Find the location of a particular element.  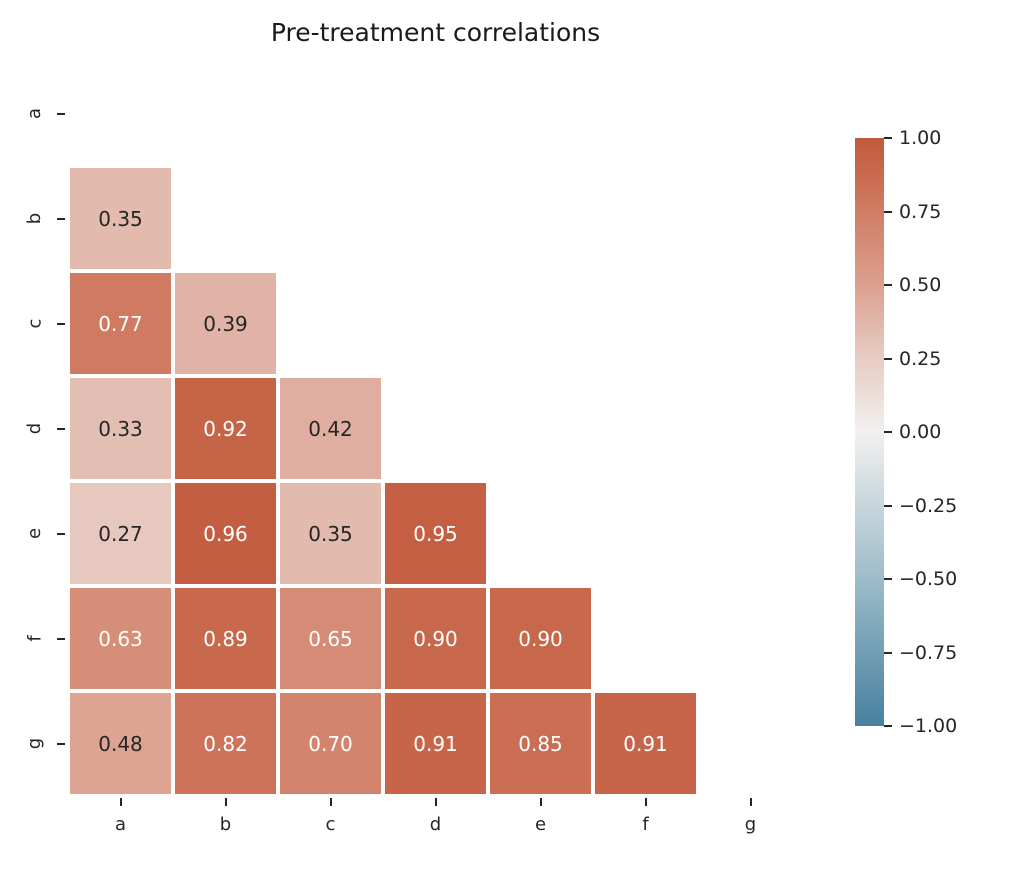

heatmap-cell-ca: 0.77 is located at coordinates (120, 323).